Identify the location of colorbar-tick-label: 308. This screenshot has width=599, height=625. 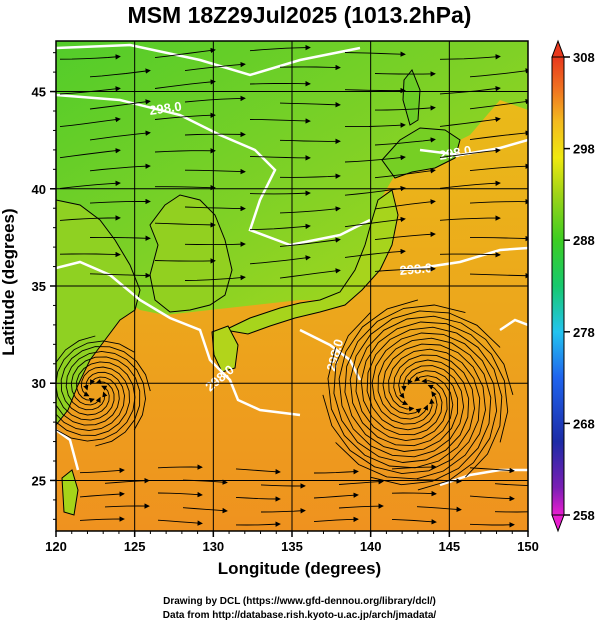
(584, 57).